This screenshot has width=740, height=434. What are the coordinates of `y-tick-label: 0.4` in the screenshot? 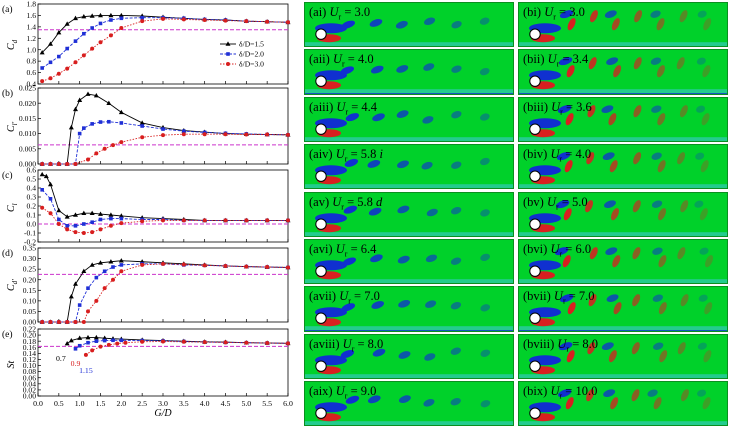 It's located at (32, 84).